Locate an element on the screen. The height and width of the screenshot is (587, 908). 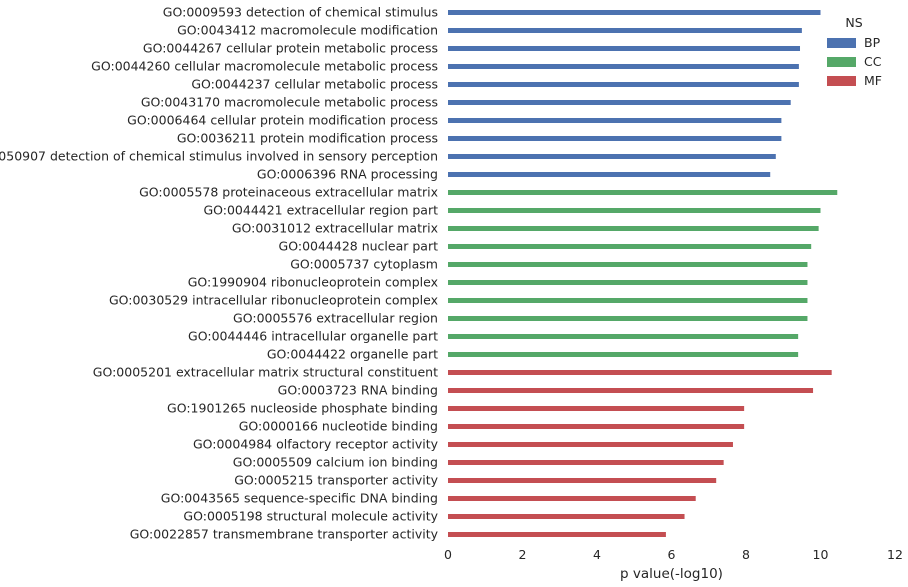
x-axis-title: p value(-log10) is located at coordinates (671, 574).